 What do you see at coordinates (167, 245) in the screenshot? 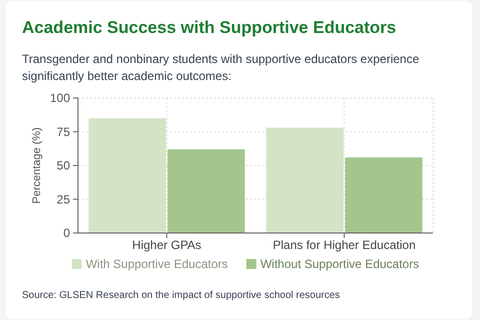
I see `x-tick-label: Higher GPAs` at bounding box center [167, 245].